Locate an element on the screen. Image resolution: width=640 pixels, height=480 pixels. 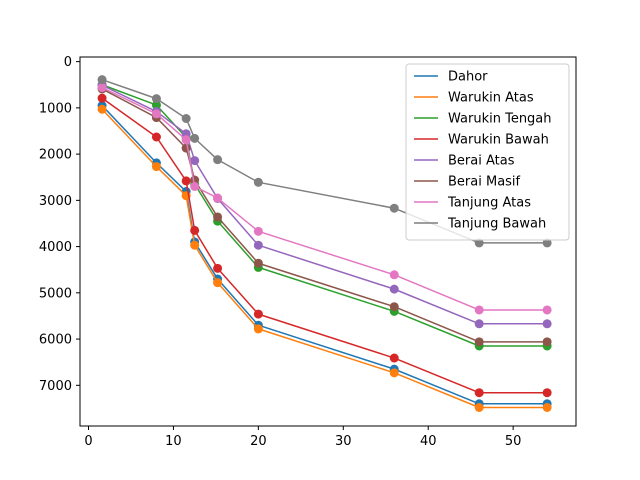
x-tick-label: 30 is located at coordinates (343, 441).